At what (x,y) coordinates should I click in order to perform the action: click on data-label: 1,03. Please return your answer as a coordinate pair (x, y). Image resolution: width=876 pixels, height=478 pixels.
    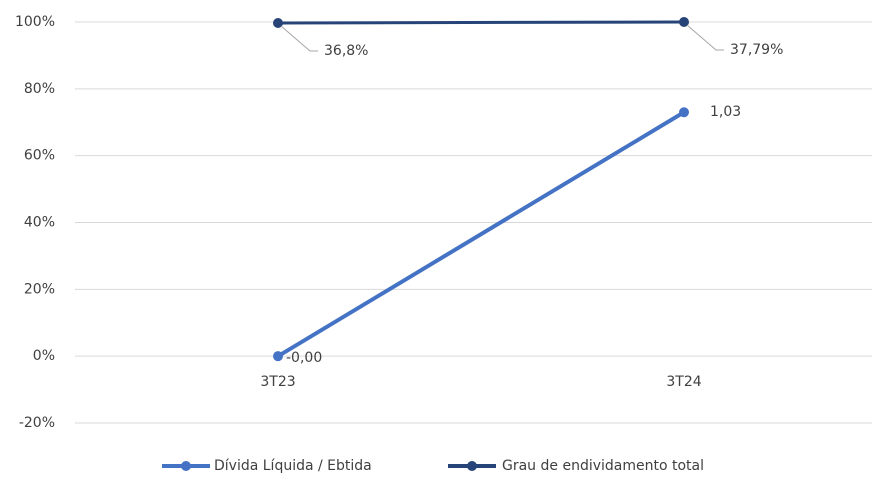
    Looking at the image, I should click on (725, 112).